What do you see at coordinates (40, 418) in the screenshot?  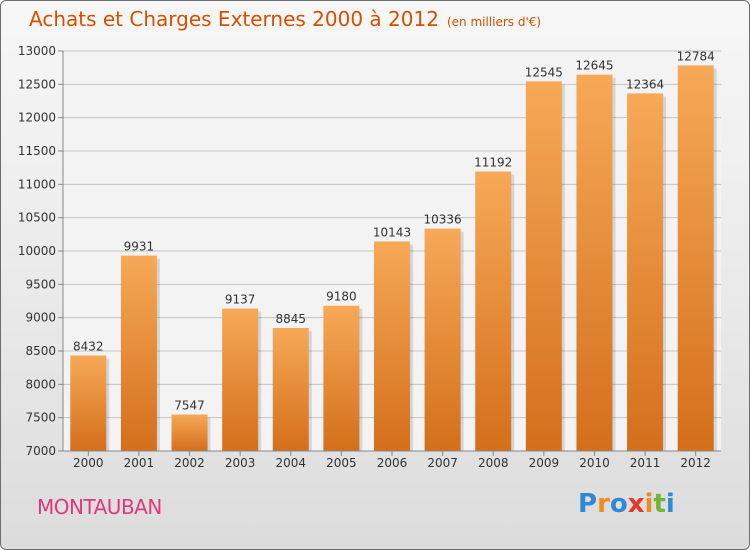 I see `y-tick-label: 7500` at bounding box center [40, 418].